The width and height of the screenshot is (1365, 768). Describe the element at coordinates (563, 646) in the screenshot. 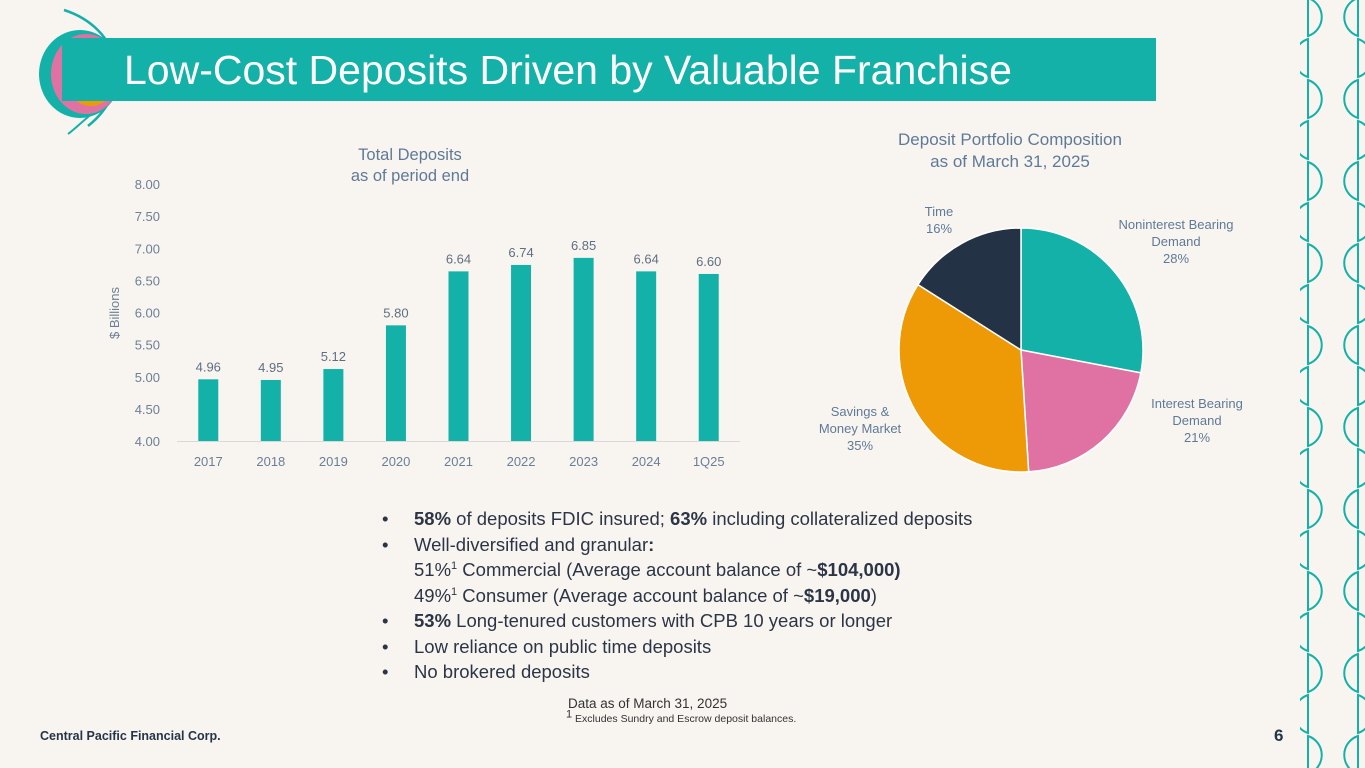

I see `bullet-text: Low reliance on public time deposits` at that location.